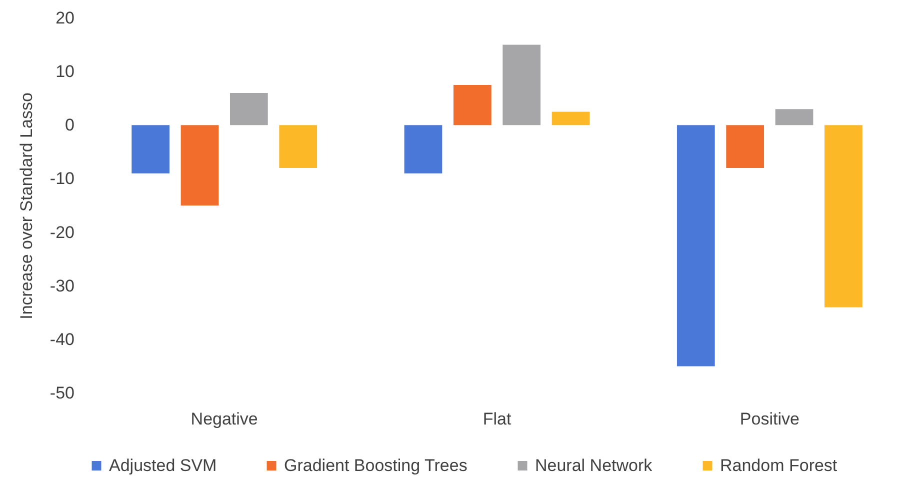 The width and height of the screenshot is (914, 489). Describe the element at coordinates (65, 72) in the screenshot. I see `y-tick-label: 10` at that location.